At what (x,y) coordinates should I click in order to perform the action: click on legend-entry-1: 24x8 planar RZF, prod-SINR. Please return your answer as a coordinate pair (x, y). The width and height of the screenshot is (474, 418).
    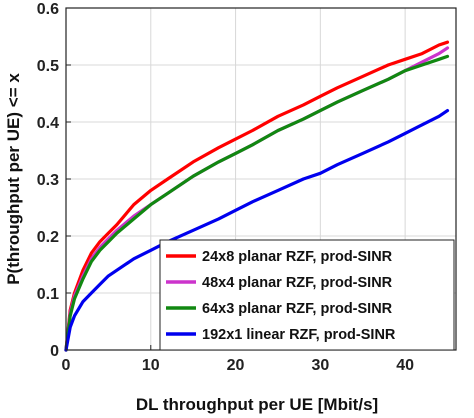
    Looking at the image, I should click on (297, 257).